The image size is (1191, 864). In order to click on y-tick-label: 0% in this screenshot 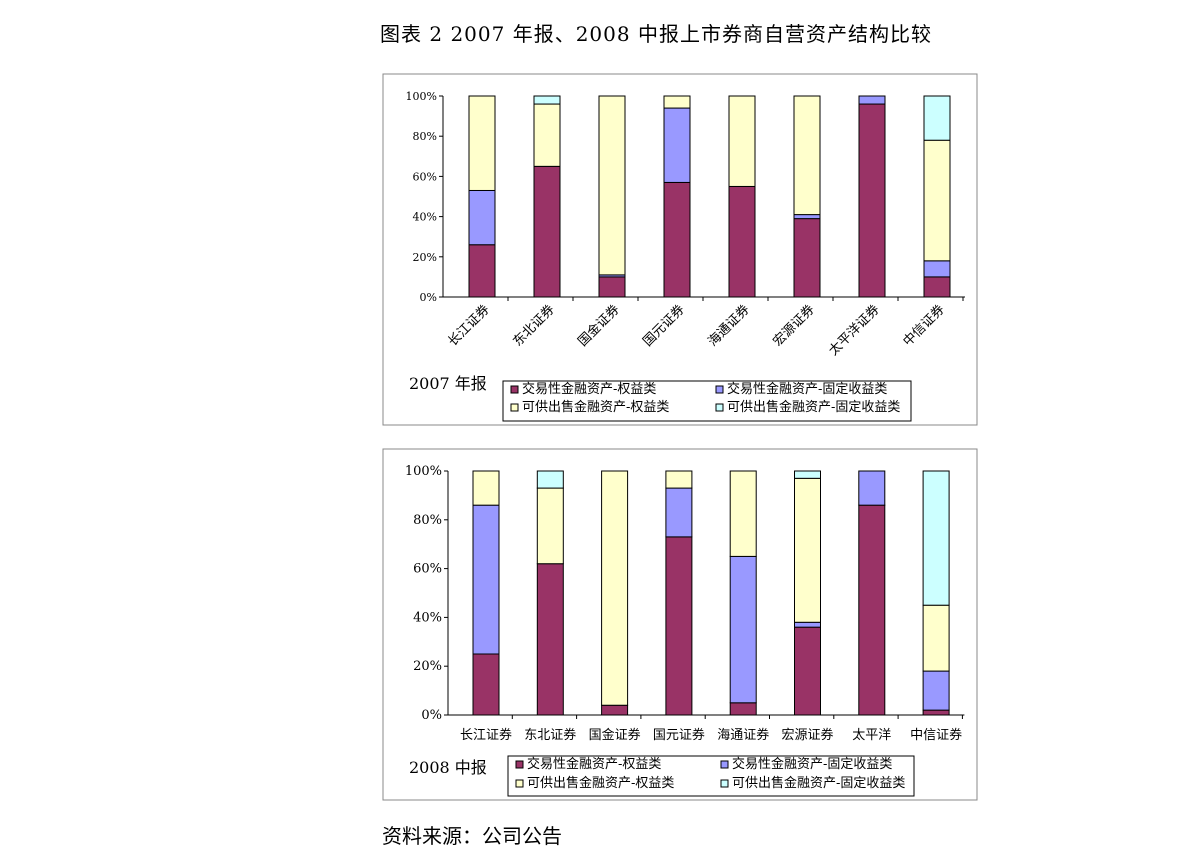, I will do `click(428, 297)`.